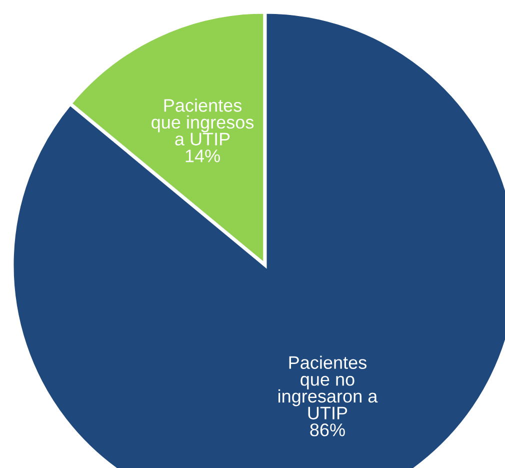  I want to click on slice-label: Pacientes que ingresos a UTIP, so click(203, 122).